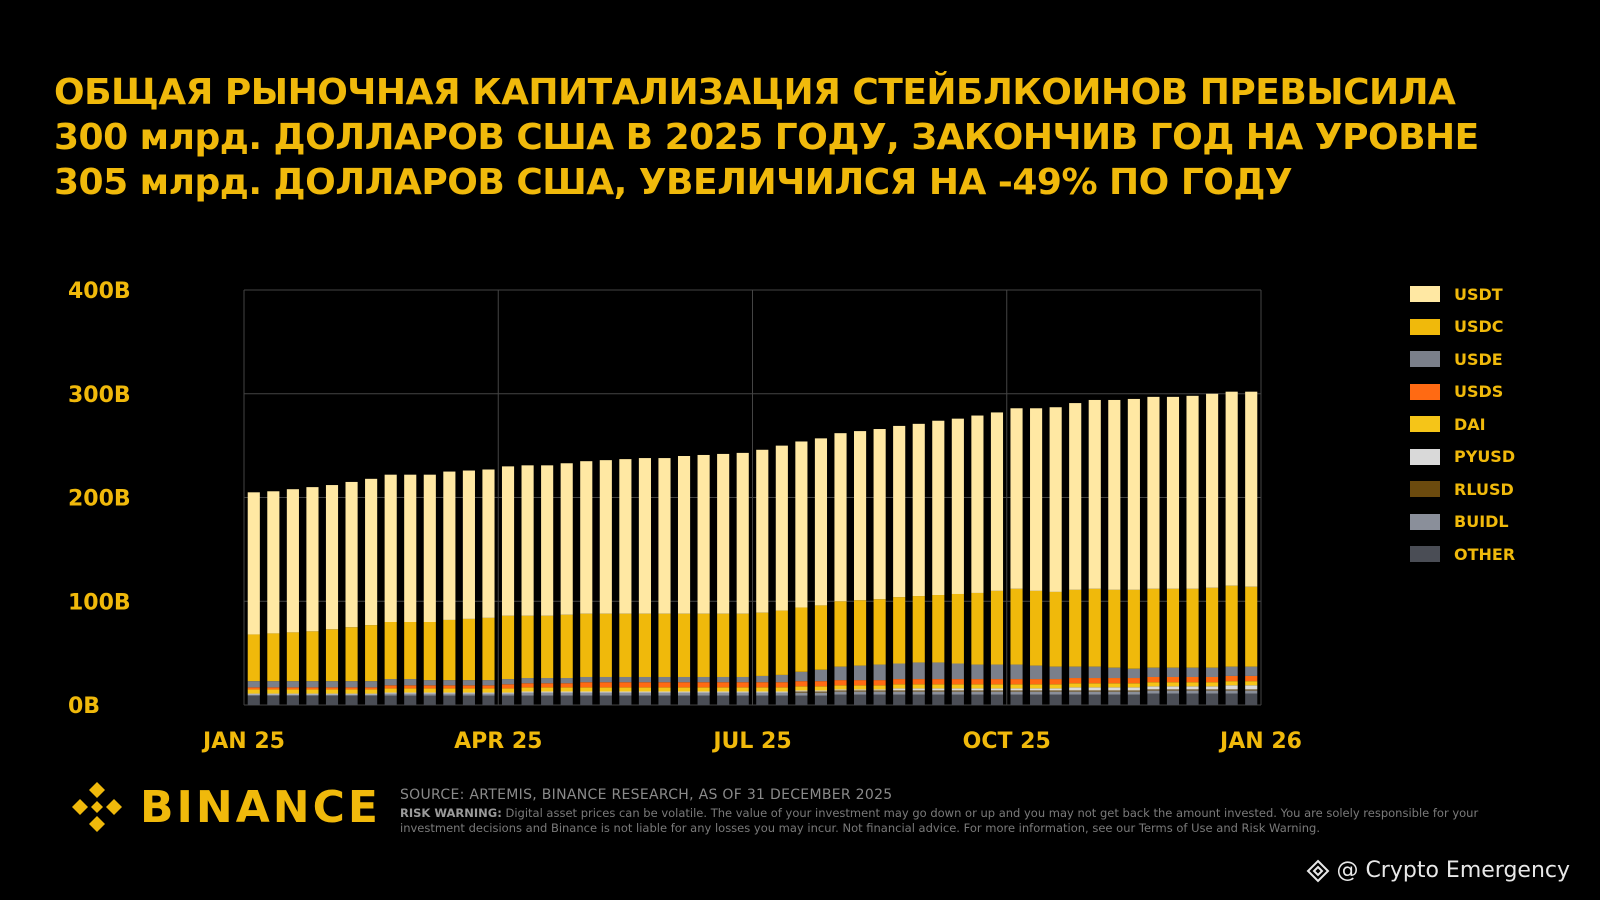  Describe the element at coordinates (1462, 327) in the screenshot. I see `legend-item-usdc: USDC` at that location.